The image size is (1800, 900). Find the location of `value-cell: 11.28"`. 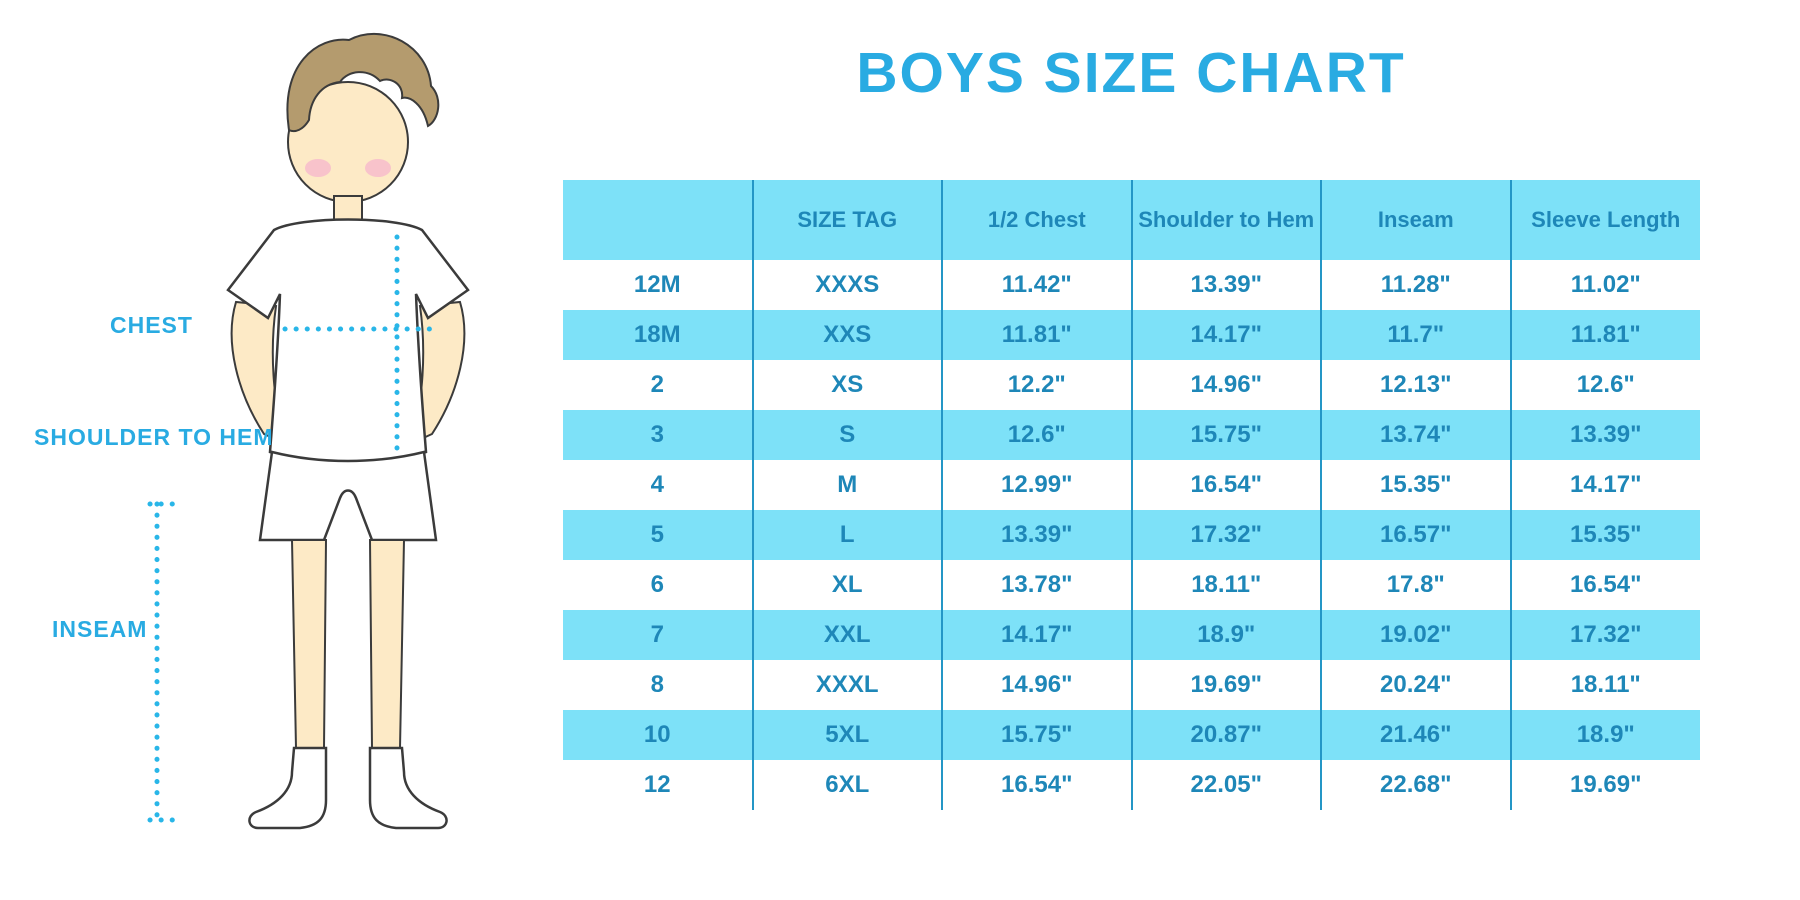

value-cell: 11.28" is located at coordinates (1416, 285).